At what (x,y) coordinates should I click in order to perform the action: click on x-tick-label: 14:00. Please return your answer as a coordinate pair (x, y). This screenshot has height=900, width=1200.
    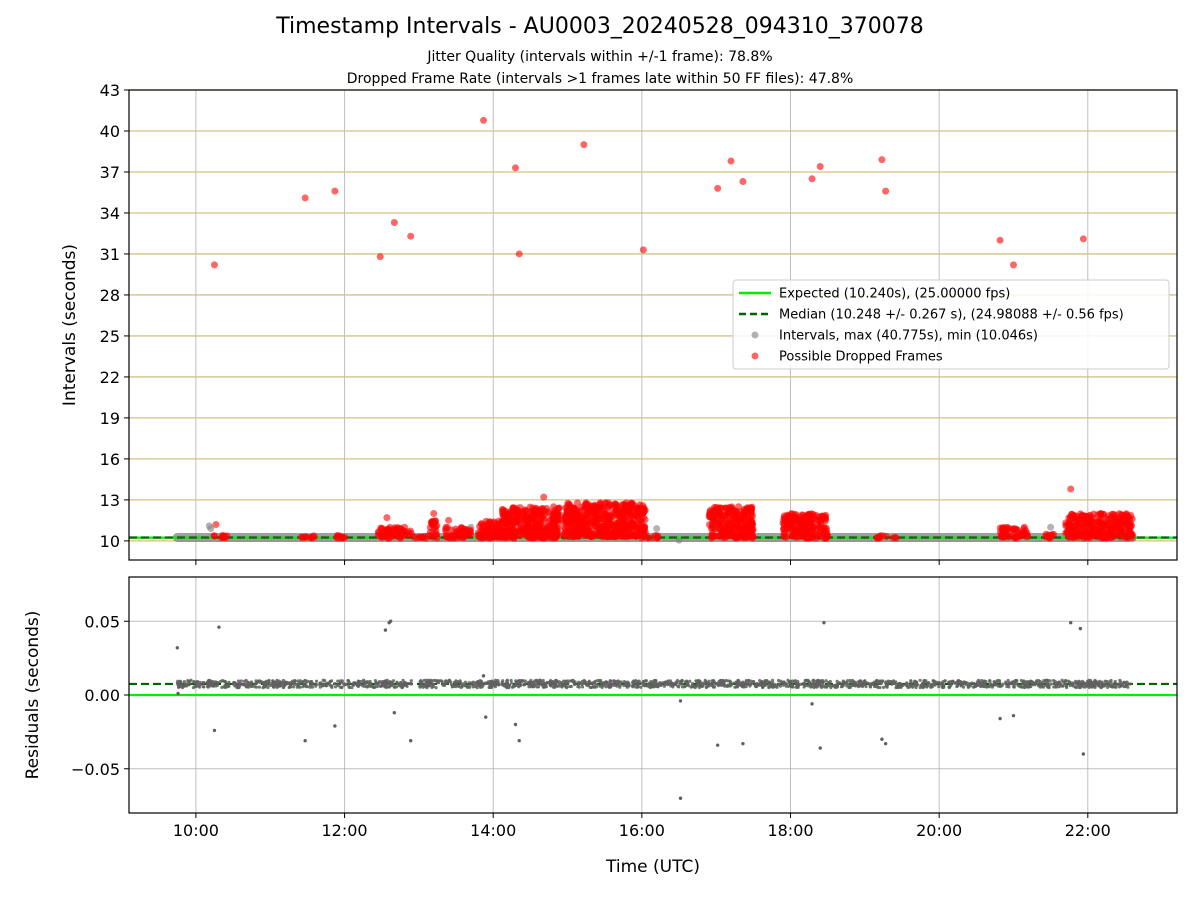
    Looking at the image, I should click on (493, 830).